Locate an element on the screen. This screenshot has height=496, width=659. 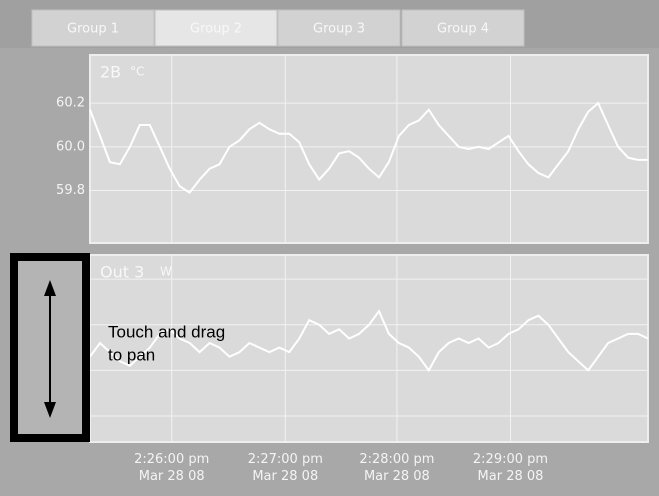
tab-label: Group 2 is located at coordinates (216, 29).